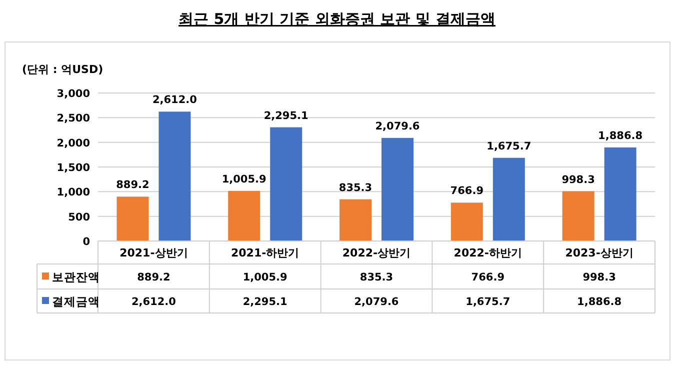 This screenshot has height=367, width=675. What do you see at coordinates (337, 19) in the screenshot?
I see `chart-title: 최근 5개 반기 기준 외화증권 보관 및 결제금액` at bounding box center [337, 19].